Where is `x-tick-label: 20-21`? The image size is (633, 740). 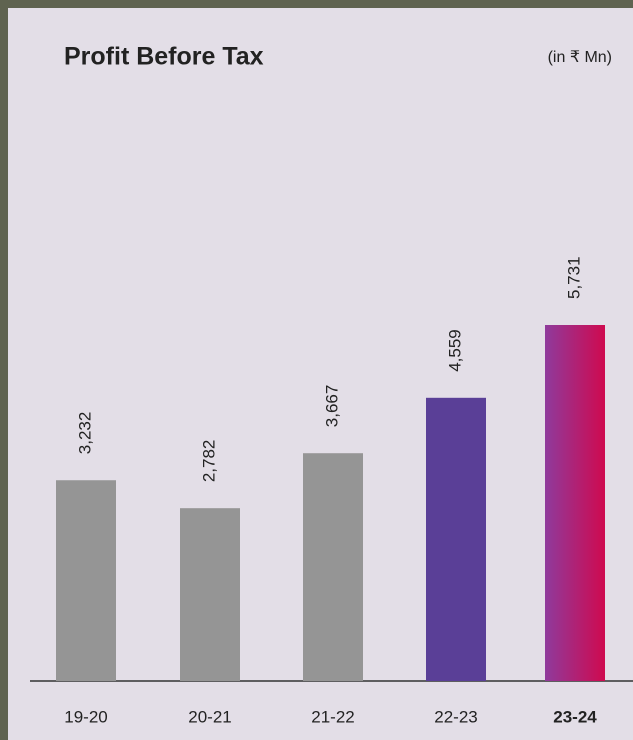
x-tick-label: 20-21 is located at coordinates (209, 716).